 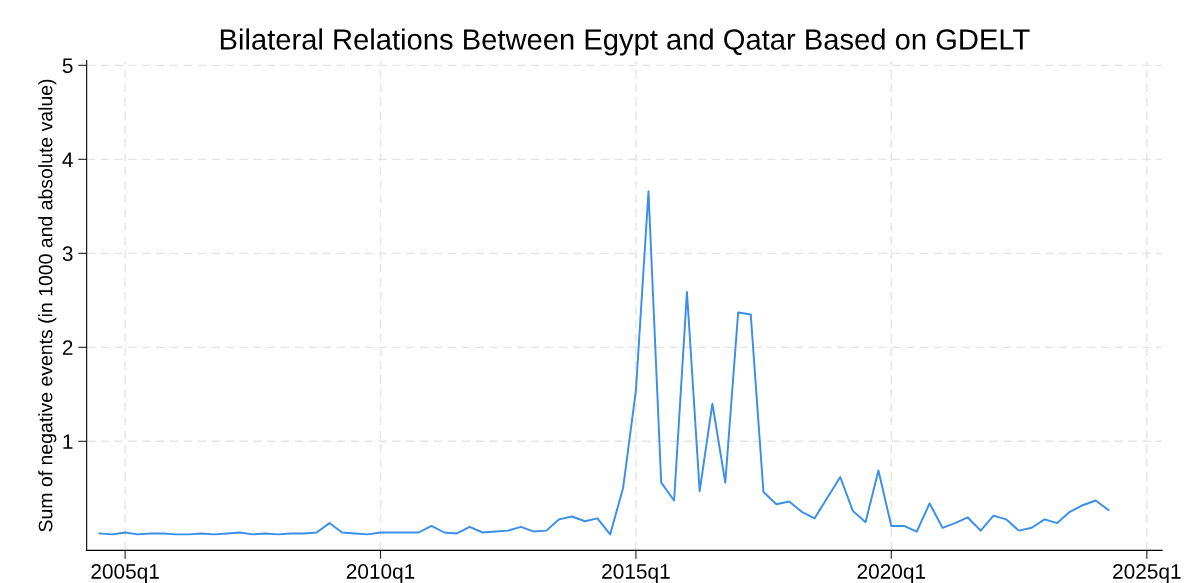 I want to click on y-tick-label: 1, so click(x=68, y=441).